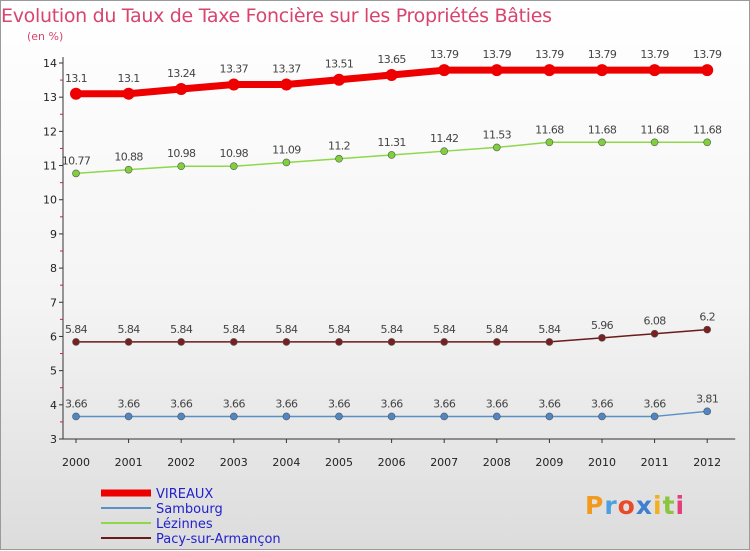  Describe the element at coordinates (50, 200) in the screenshot. I see `y-tick-label: 10` at that location.